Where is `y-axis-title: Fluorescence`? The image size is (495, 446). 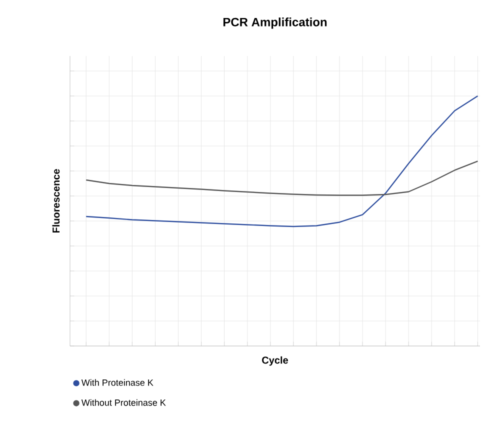
y-axis-title: Fluorescence is located at coordinates (56, 201).